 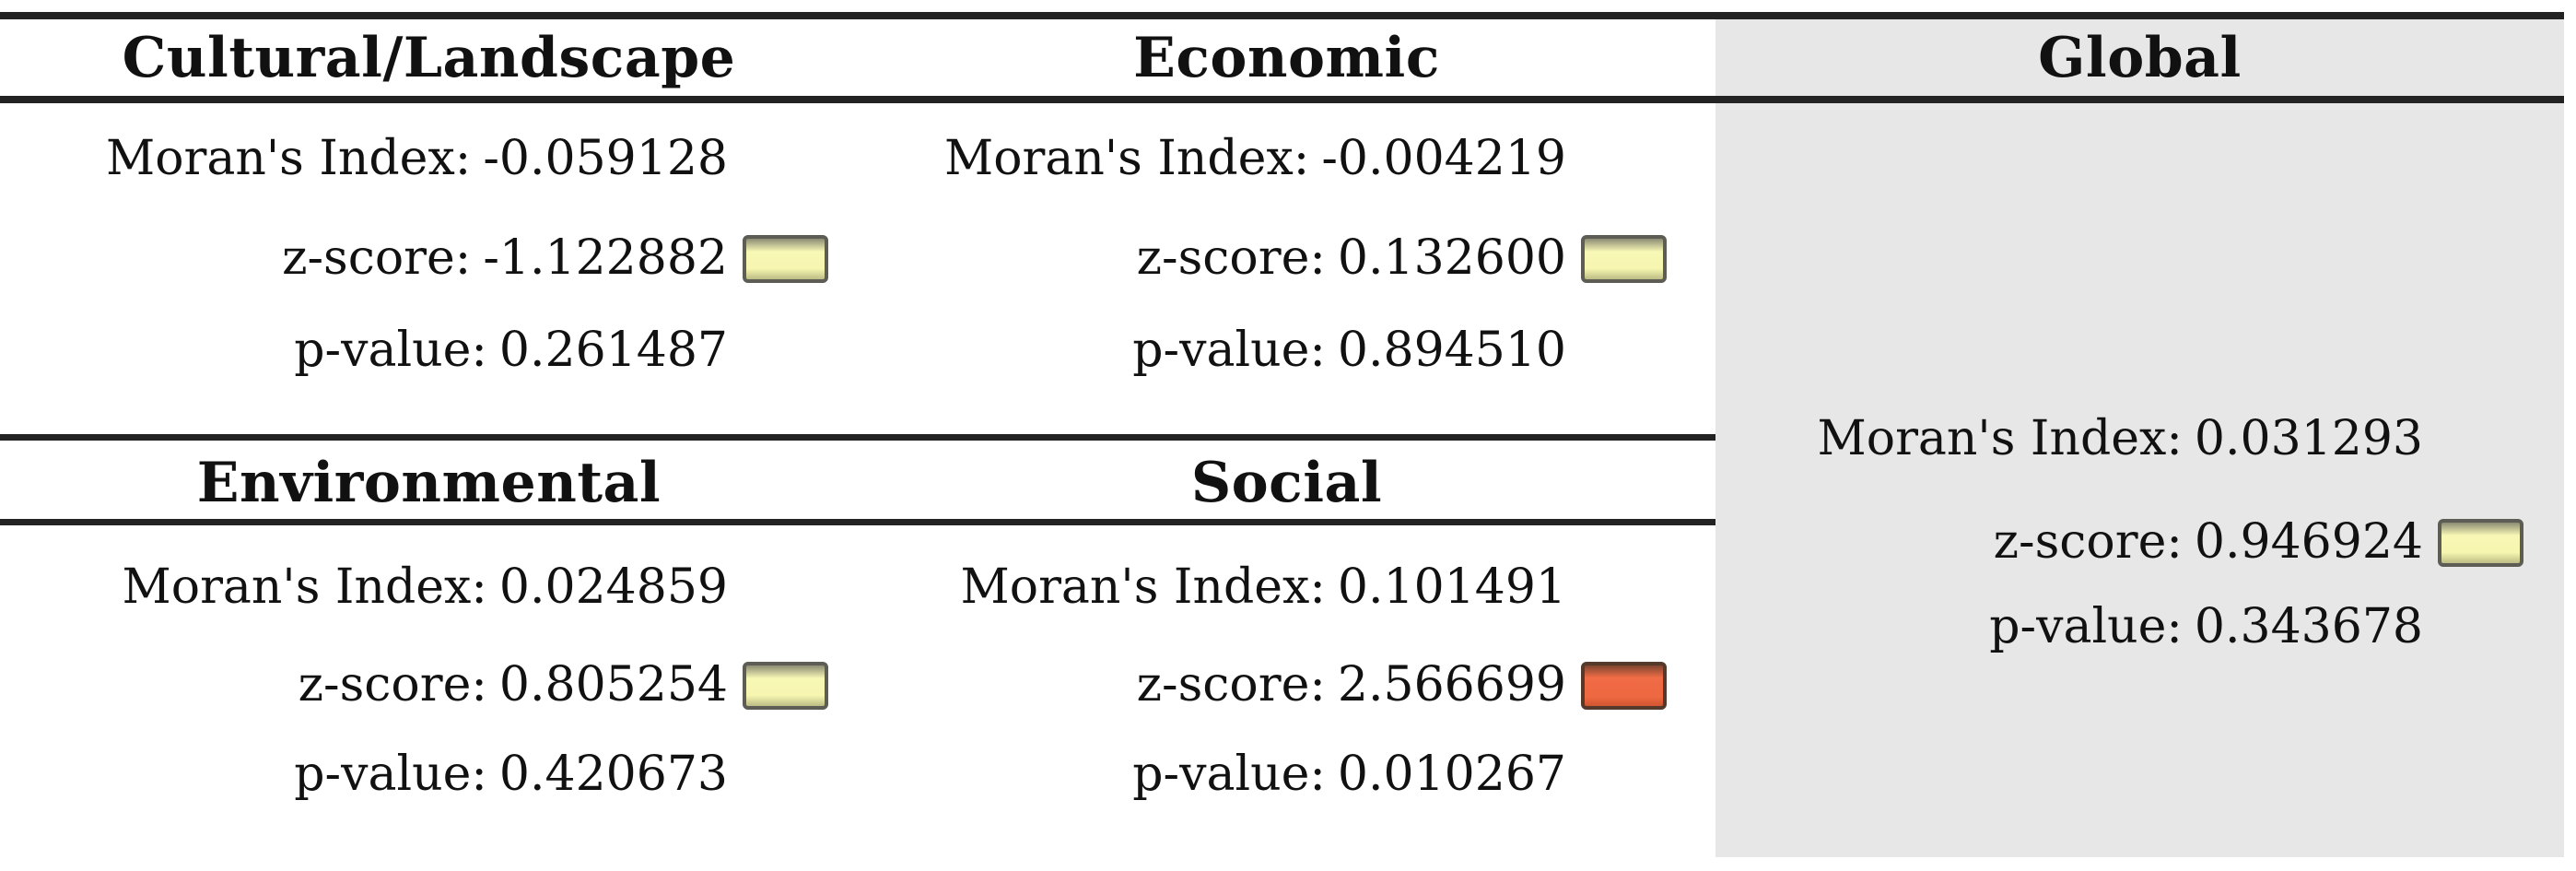 What do you see at coordinates (613, 350) in the screenshot?
I see `p-value-value: 0.261487` at bounding box center [613, 350].